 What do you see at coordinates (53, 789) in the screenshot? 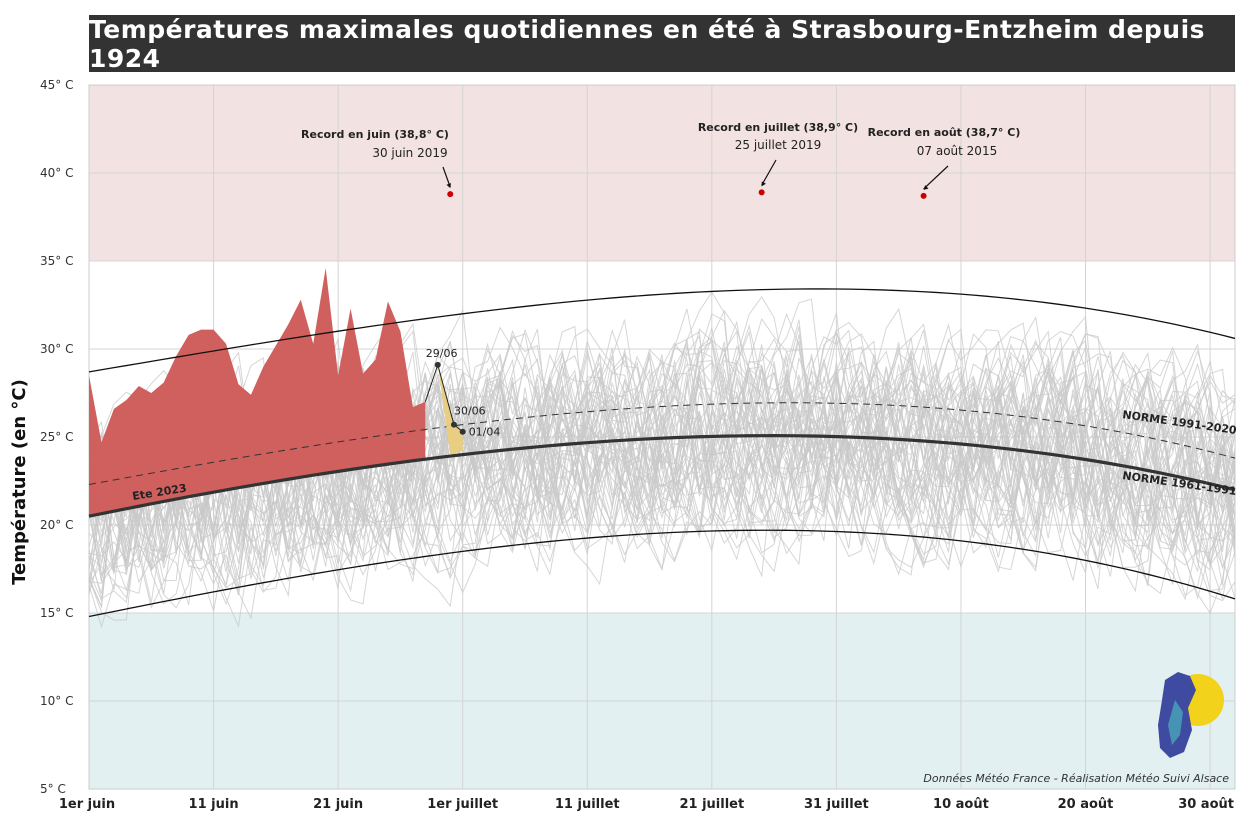
I see `y-tick-label: 5° C` at bounding box center [53, 789].